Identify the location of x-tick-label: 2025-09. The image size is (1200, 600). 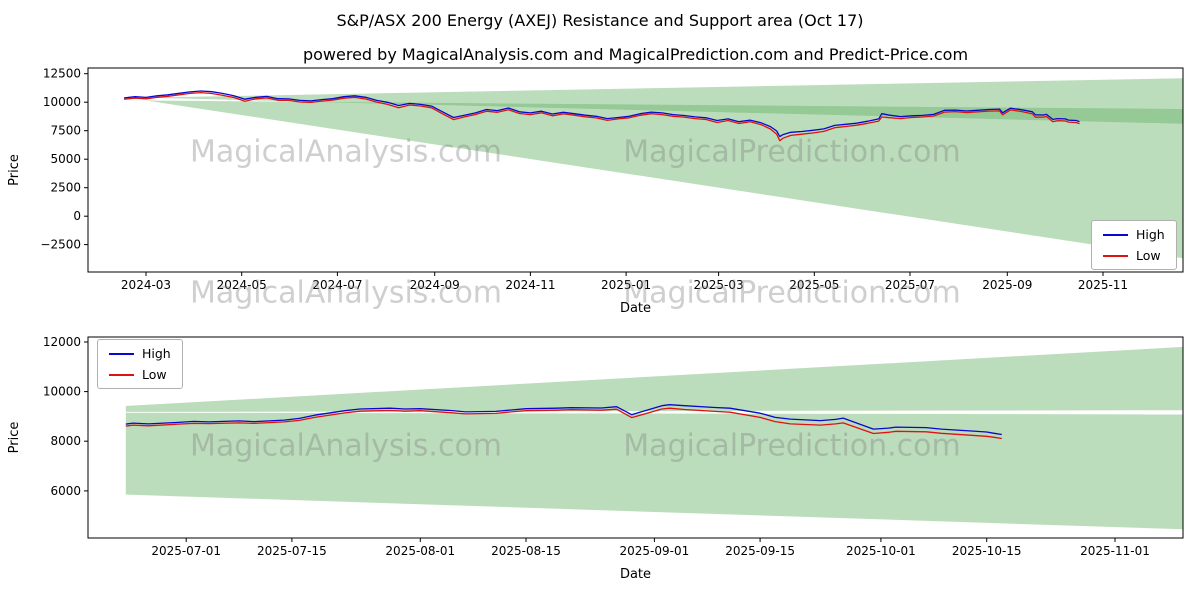
(1007, 285).